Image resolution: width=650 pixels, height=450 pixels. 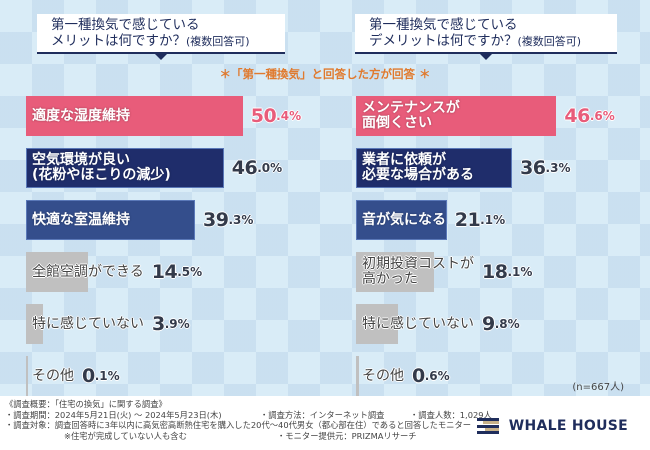 What do you see at coordinates (270, 168) in the screenshot?
I see `value-decimal: .0%` at bounding box center [270, 168].